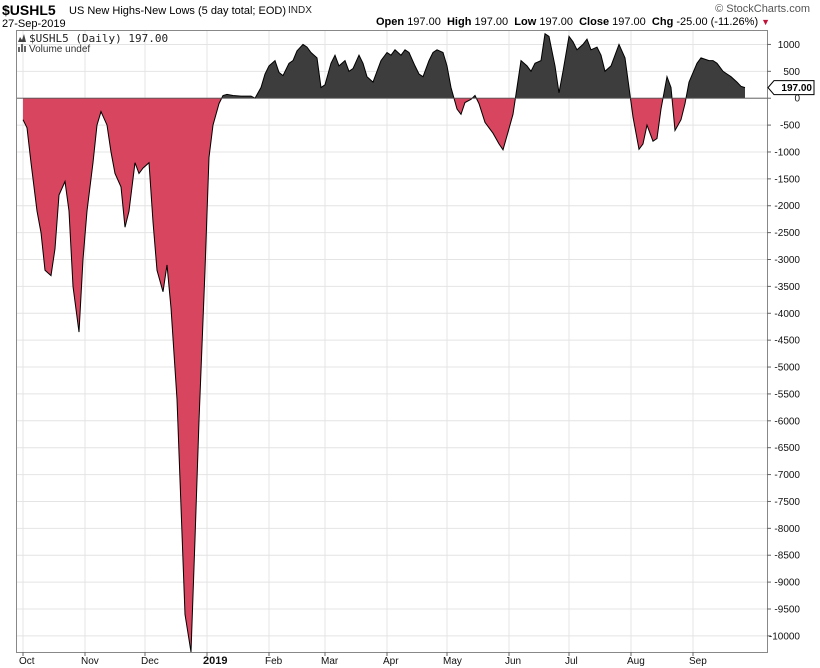  I want to click on exchange-label: INDX, so click(300, 10).